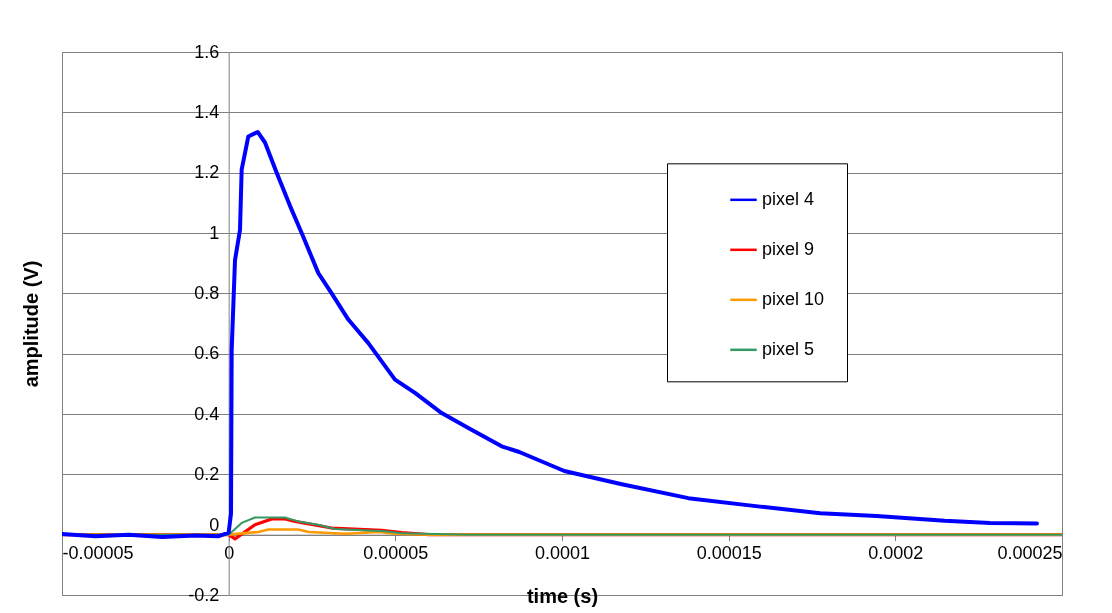  What do you see at coordinates (896, 553) in the screenshot?
I see `x-tick-label: 0.0002` at bounding box center [896, 553].